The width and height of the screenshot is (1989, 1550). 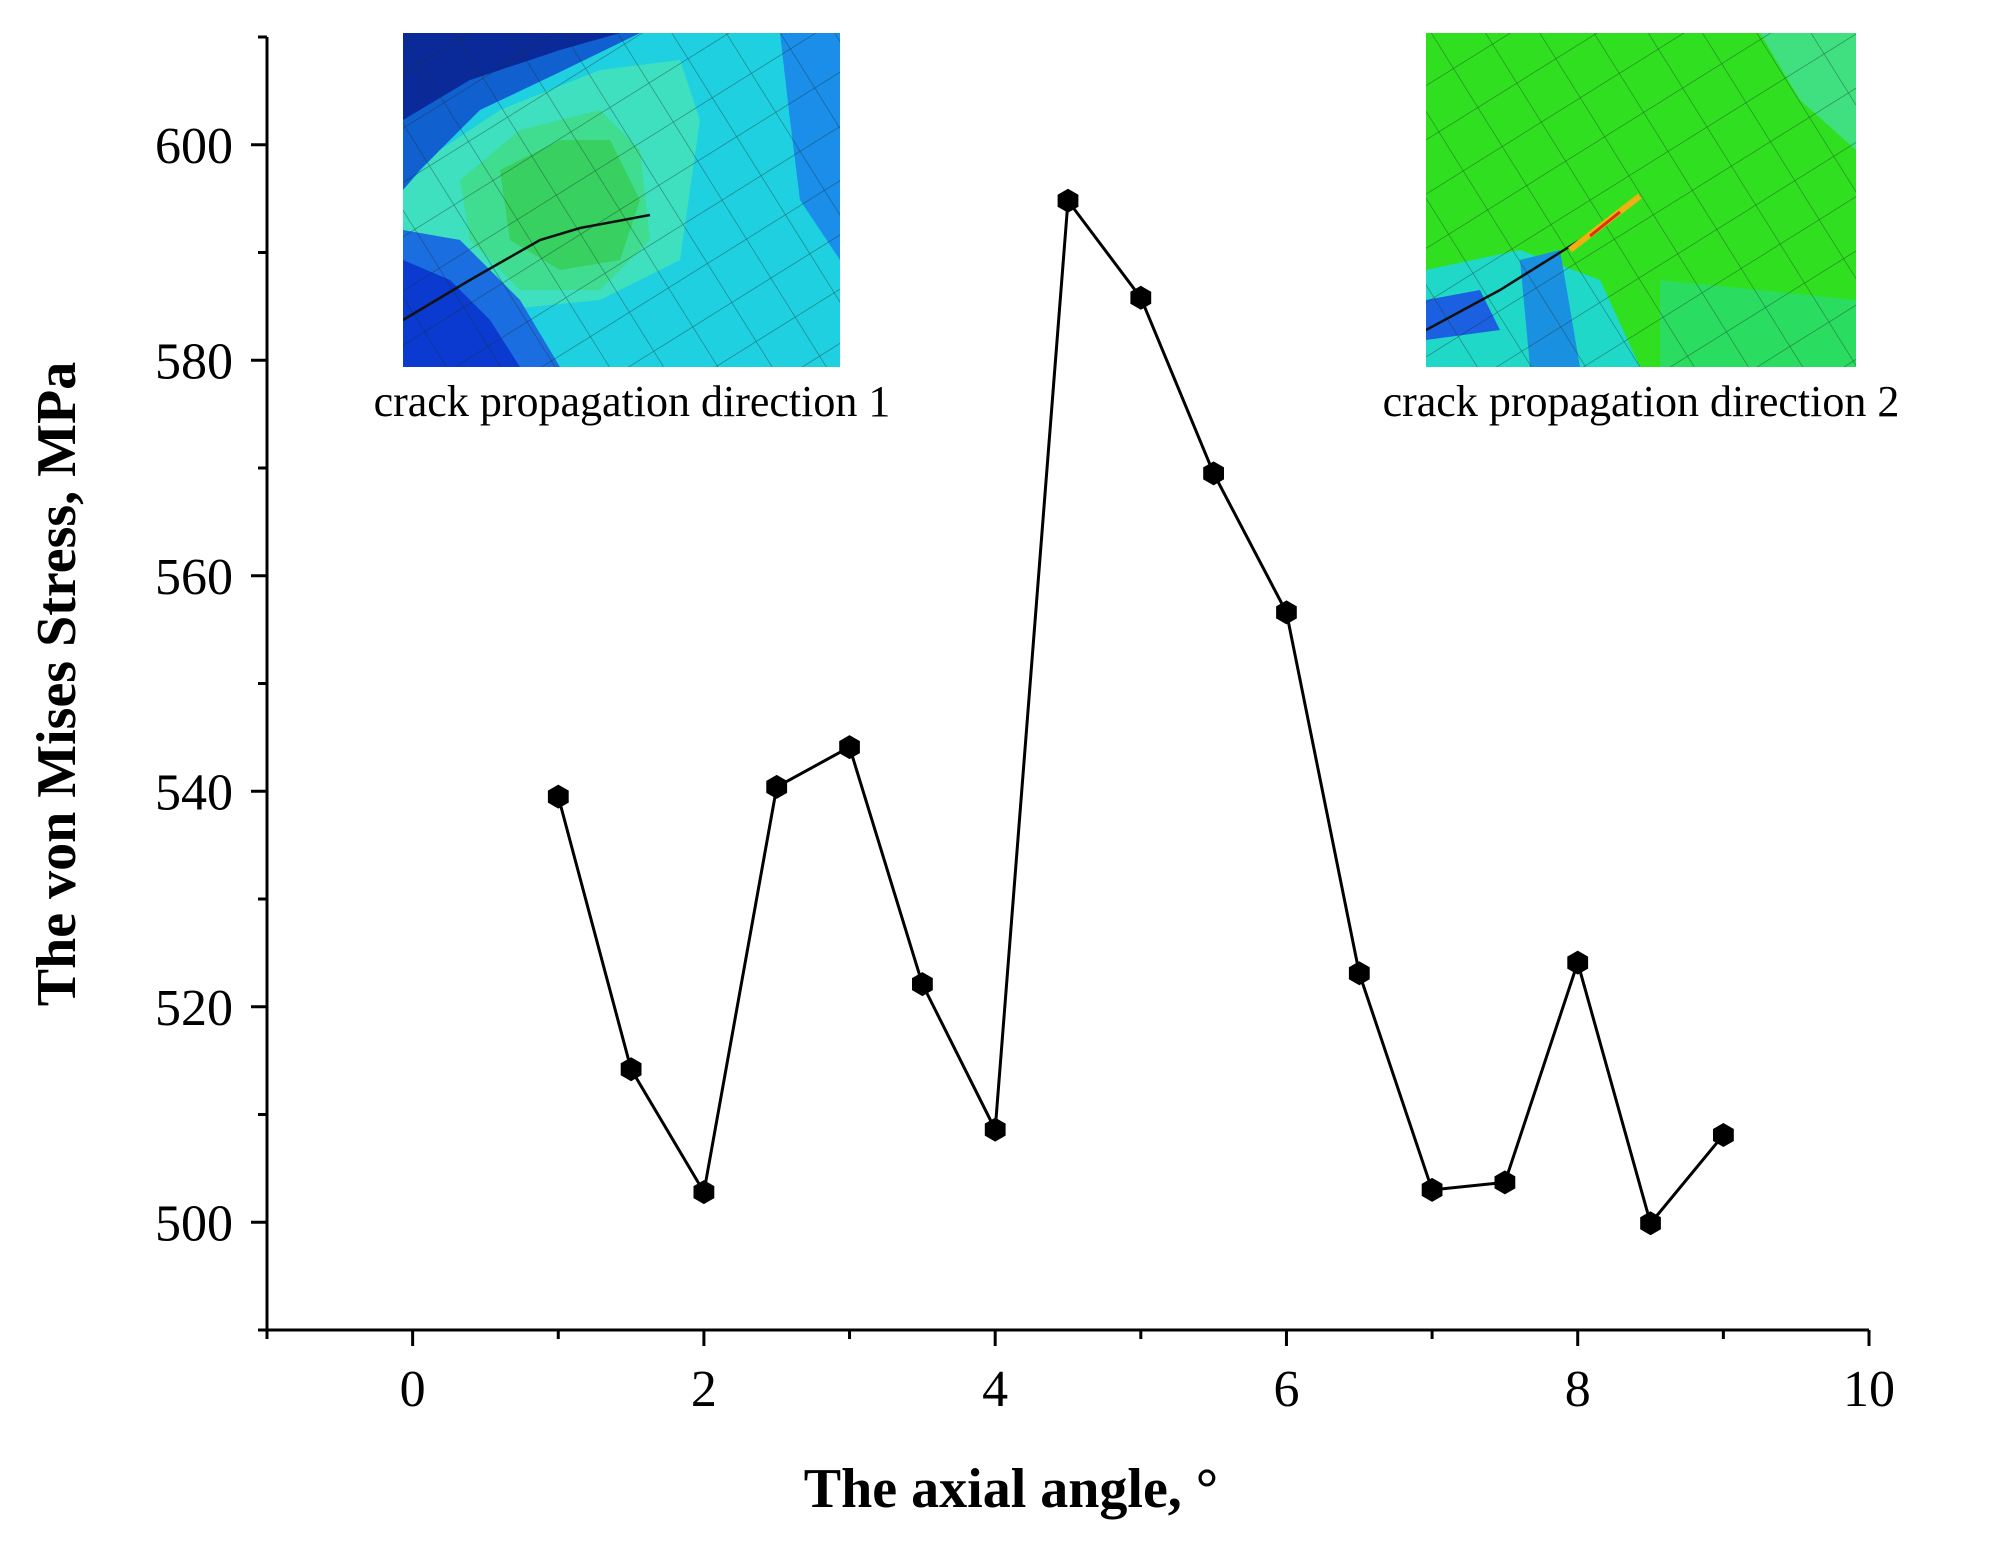 What do you see at coordinates (194, 792) in the screenshot?
I see `y-tick-label: 540` at bounding box center [194, 792].